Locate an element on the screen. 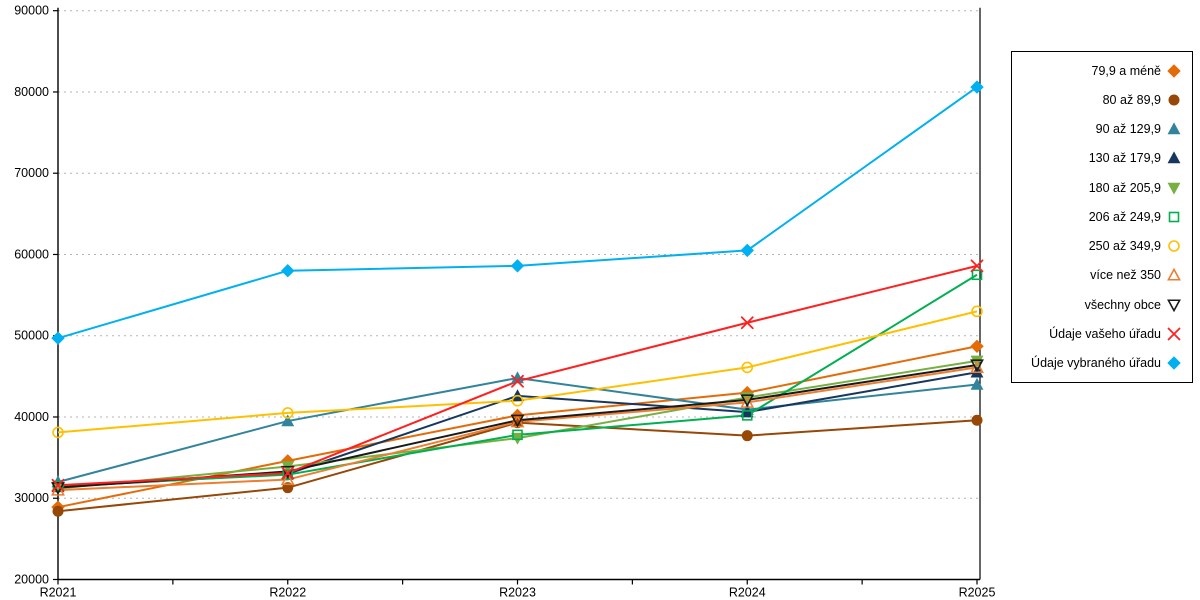 The width and height of the screenshot is (1200, 600). x-tick-label: R2024 is located at coordinates (747, 593).